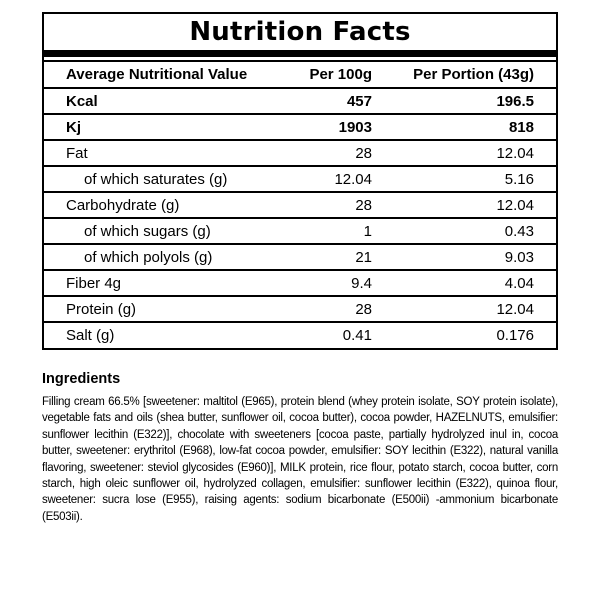 Image resolution: width=600 pixels, height=600 pixels. I want to click on nutrient-label: of which saturates (g), so click(156, 179).